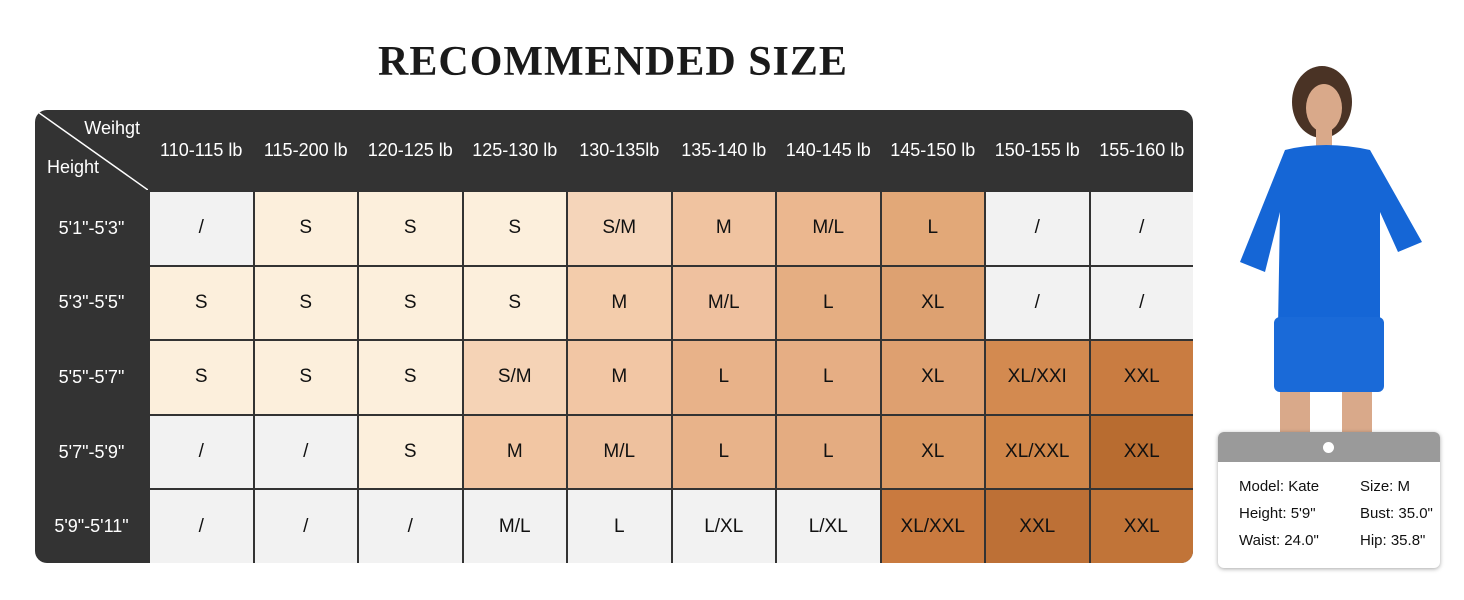 This screenshot has height=600, width=1464. What do you see at coordinates (1279, 540) in the screenshot?
I see `model-info: Waist: 24.0"` at bounding box center [1279, 540].